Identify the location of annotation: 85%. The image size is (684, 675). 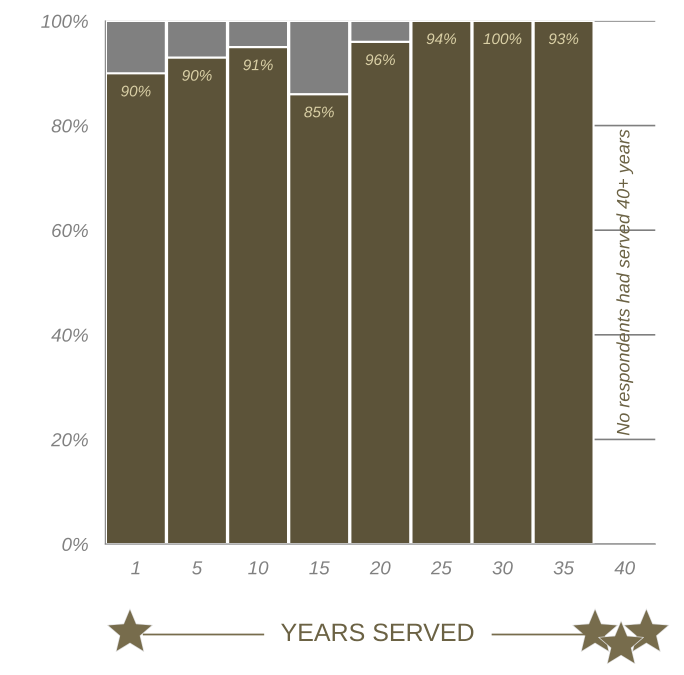
(319, 112).